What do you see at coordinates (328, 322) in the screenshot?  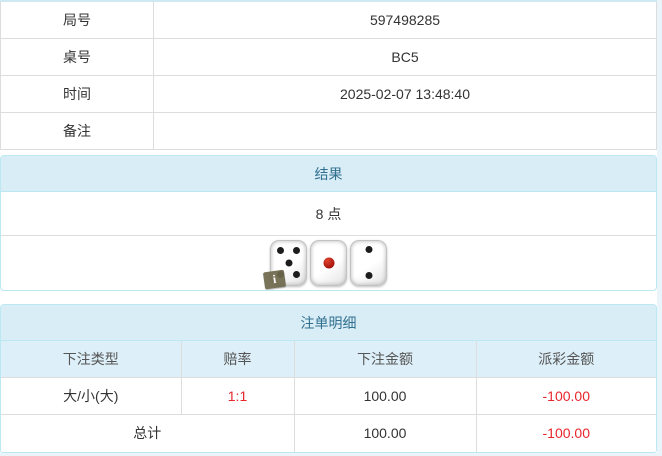 I see `bet-details-title: 注单明细` at bounding box center [328, 322].